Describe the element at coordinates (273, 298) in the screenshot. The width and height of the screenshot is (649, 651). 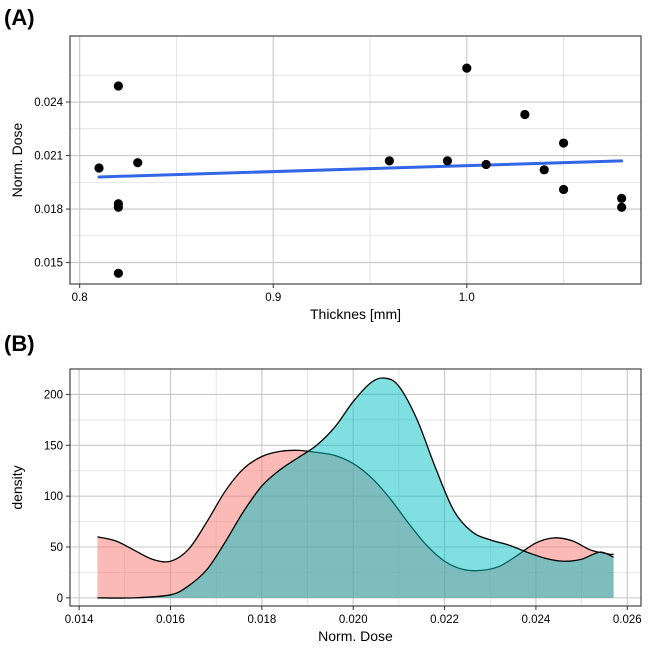
I see `x-tick-label: 0.9` at that location.